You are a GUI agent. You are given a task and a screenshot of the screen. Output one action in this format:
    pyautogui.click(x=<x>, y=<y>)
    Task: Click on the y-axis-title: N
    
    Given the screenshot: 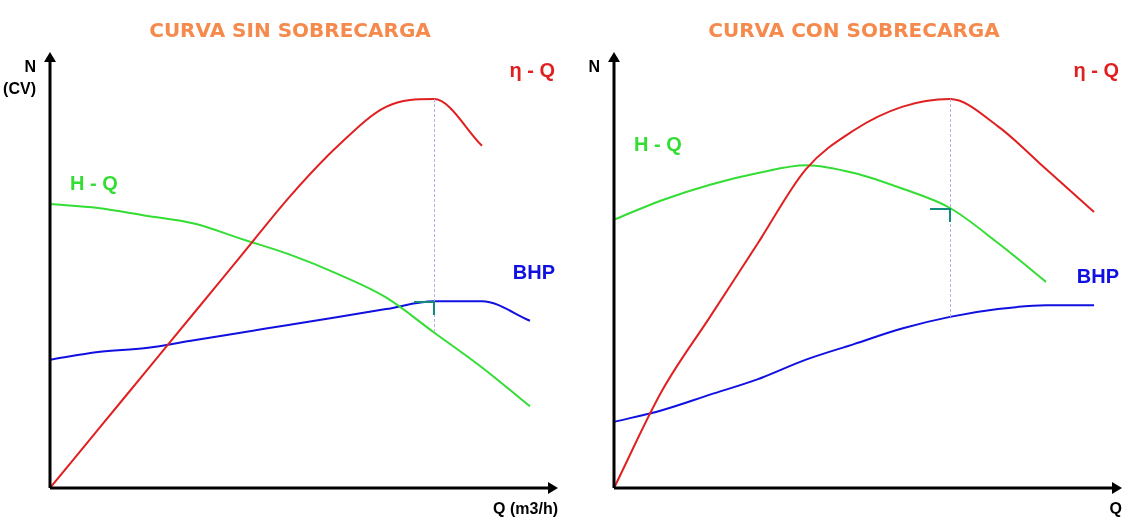 What is the action you would take?
    pyautogui.click(x=594, y=67)
    